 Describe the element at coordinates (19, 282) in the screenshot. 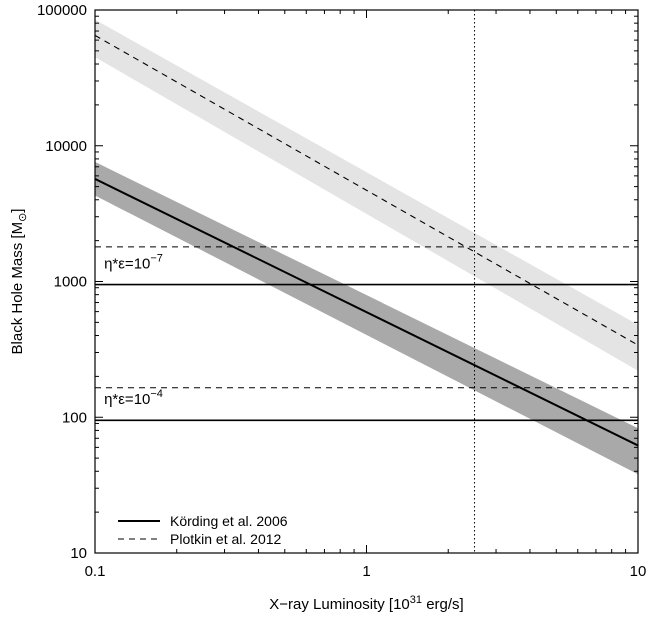

I see `y-axis-label: Black Hole Mass [M⊙]` at that location.